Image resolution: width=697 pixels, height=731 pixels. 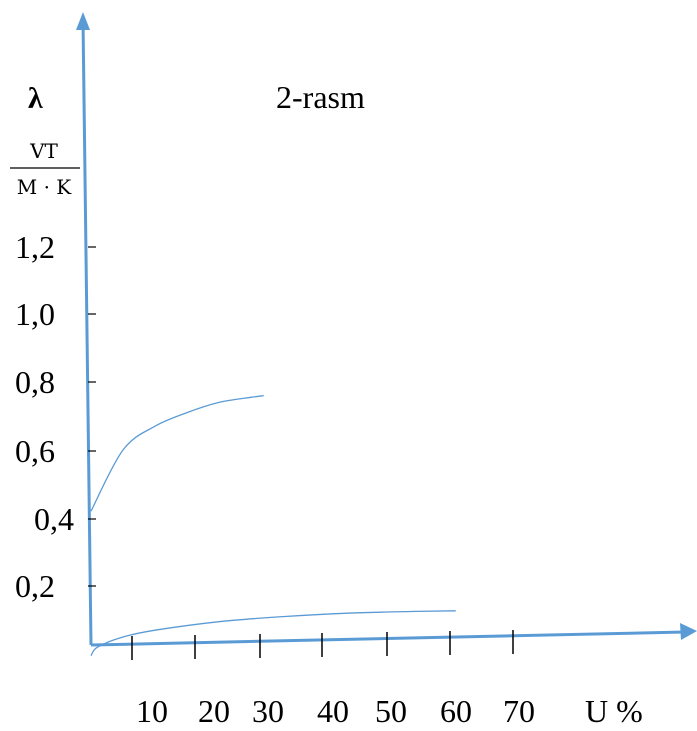 I want to click on x-tick-label: 40, so click(x=333, y=711).